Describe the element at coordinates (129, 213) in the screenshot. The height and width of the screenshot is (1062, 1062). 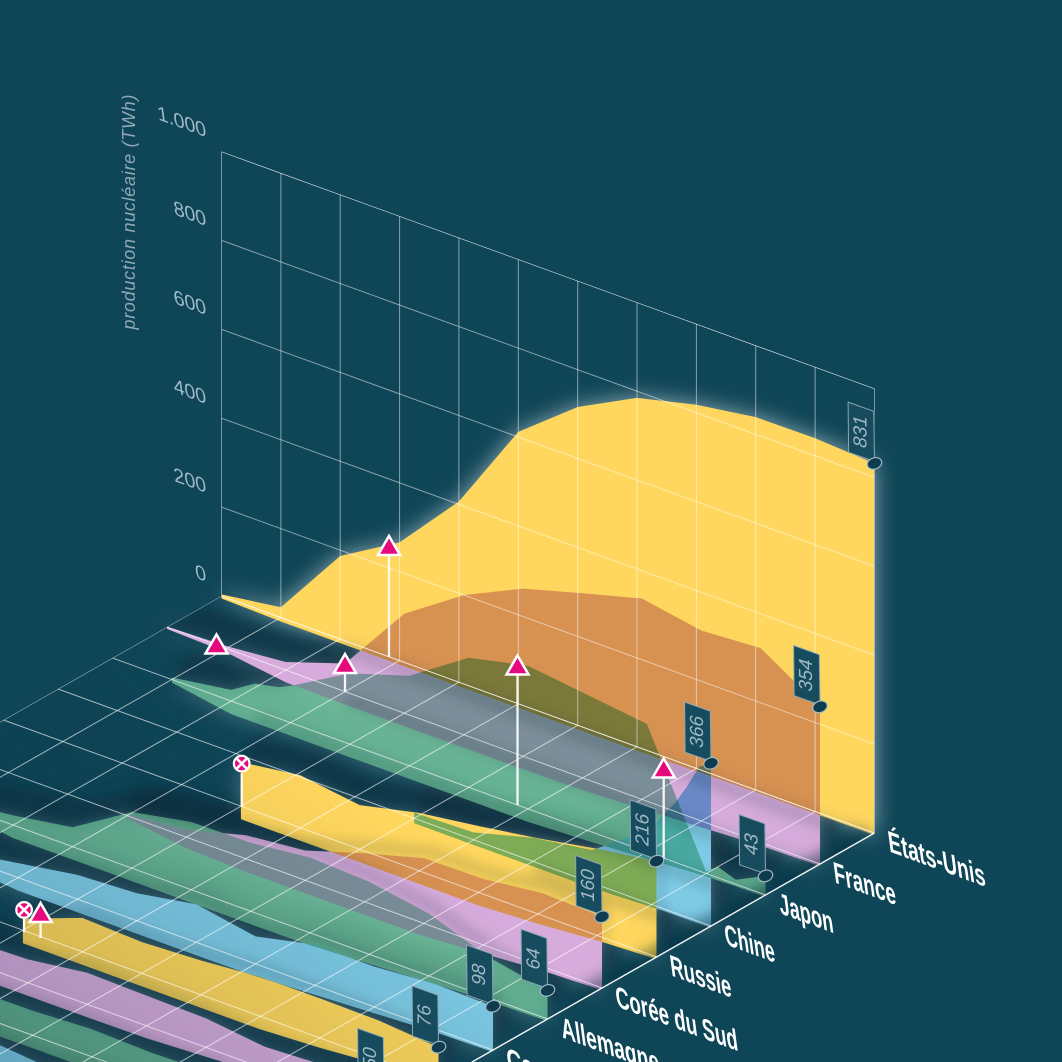
I see `svg-text: production nucléaire (TWh)` at that location.